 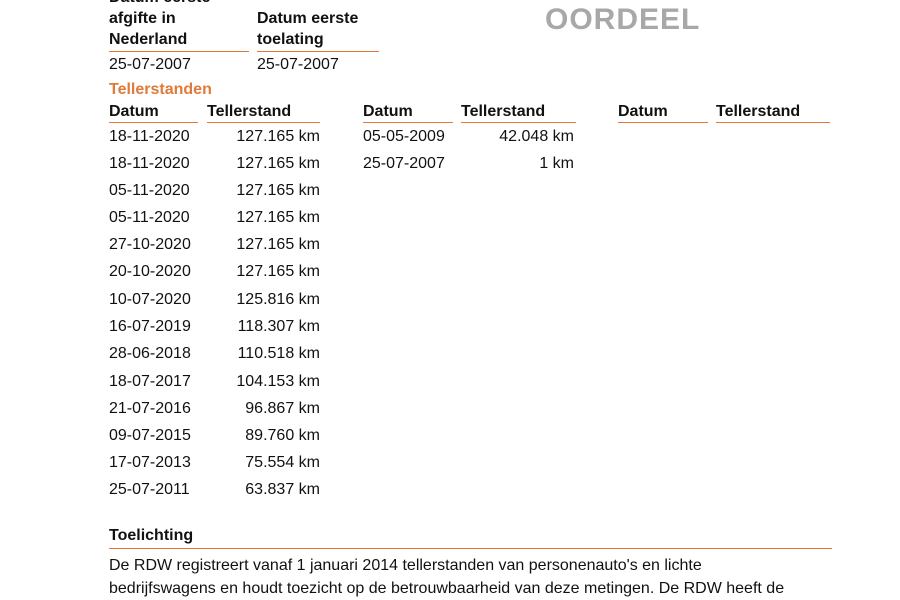 I want to click on row-reading: 63.837 km, so click(x=282, y=489).